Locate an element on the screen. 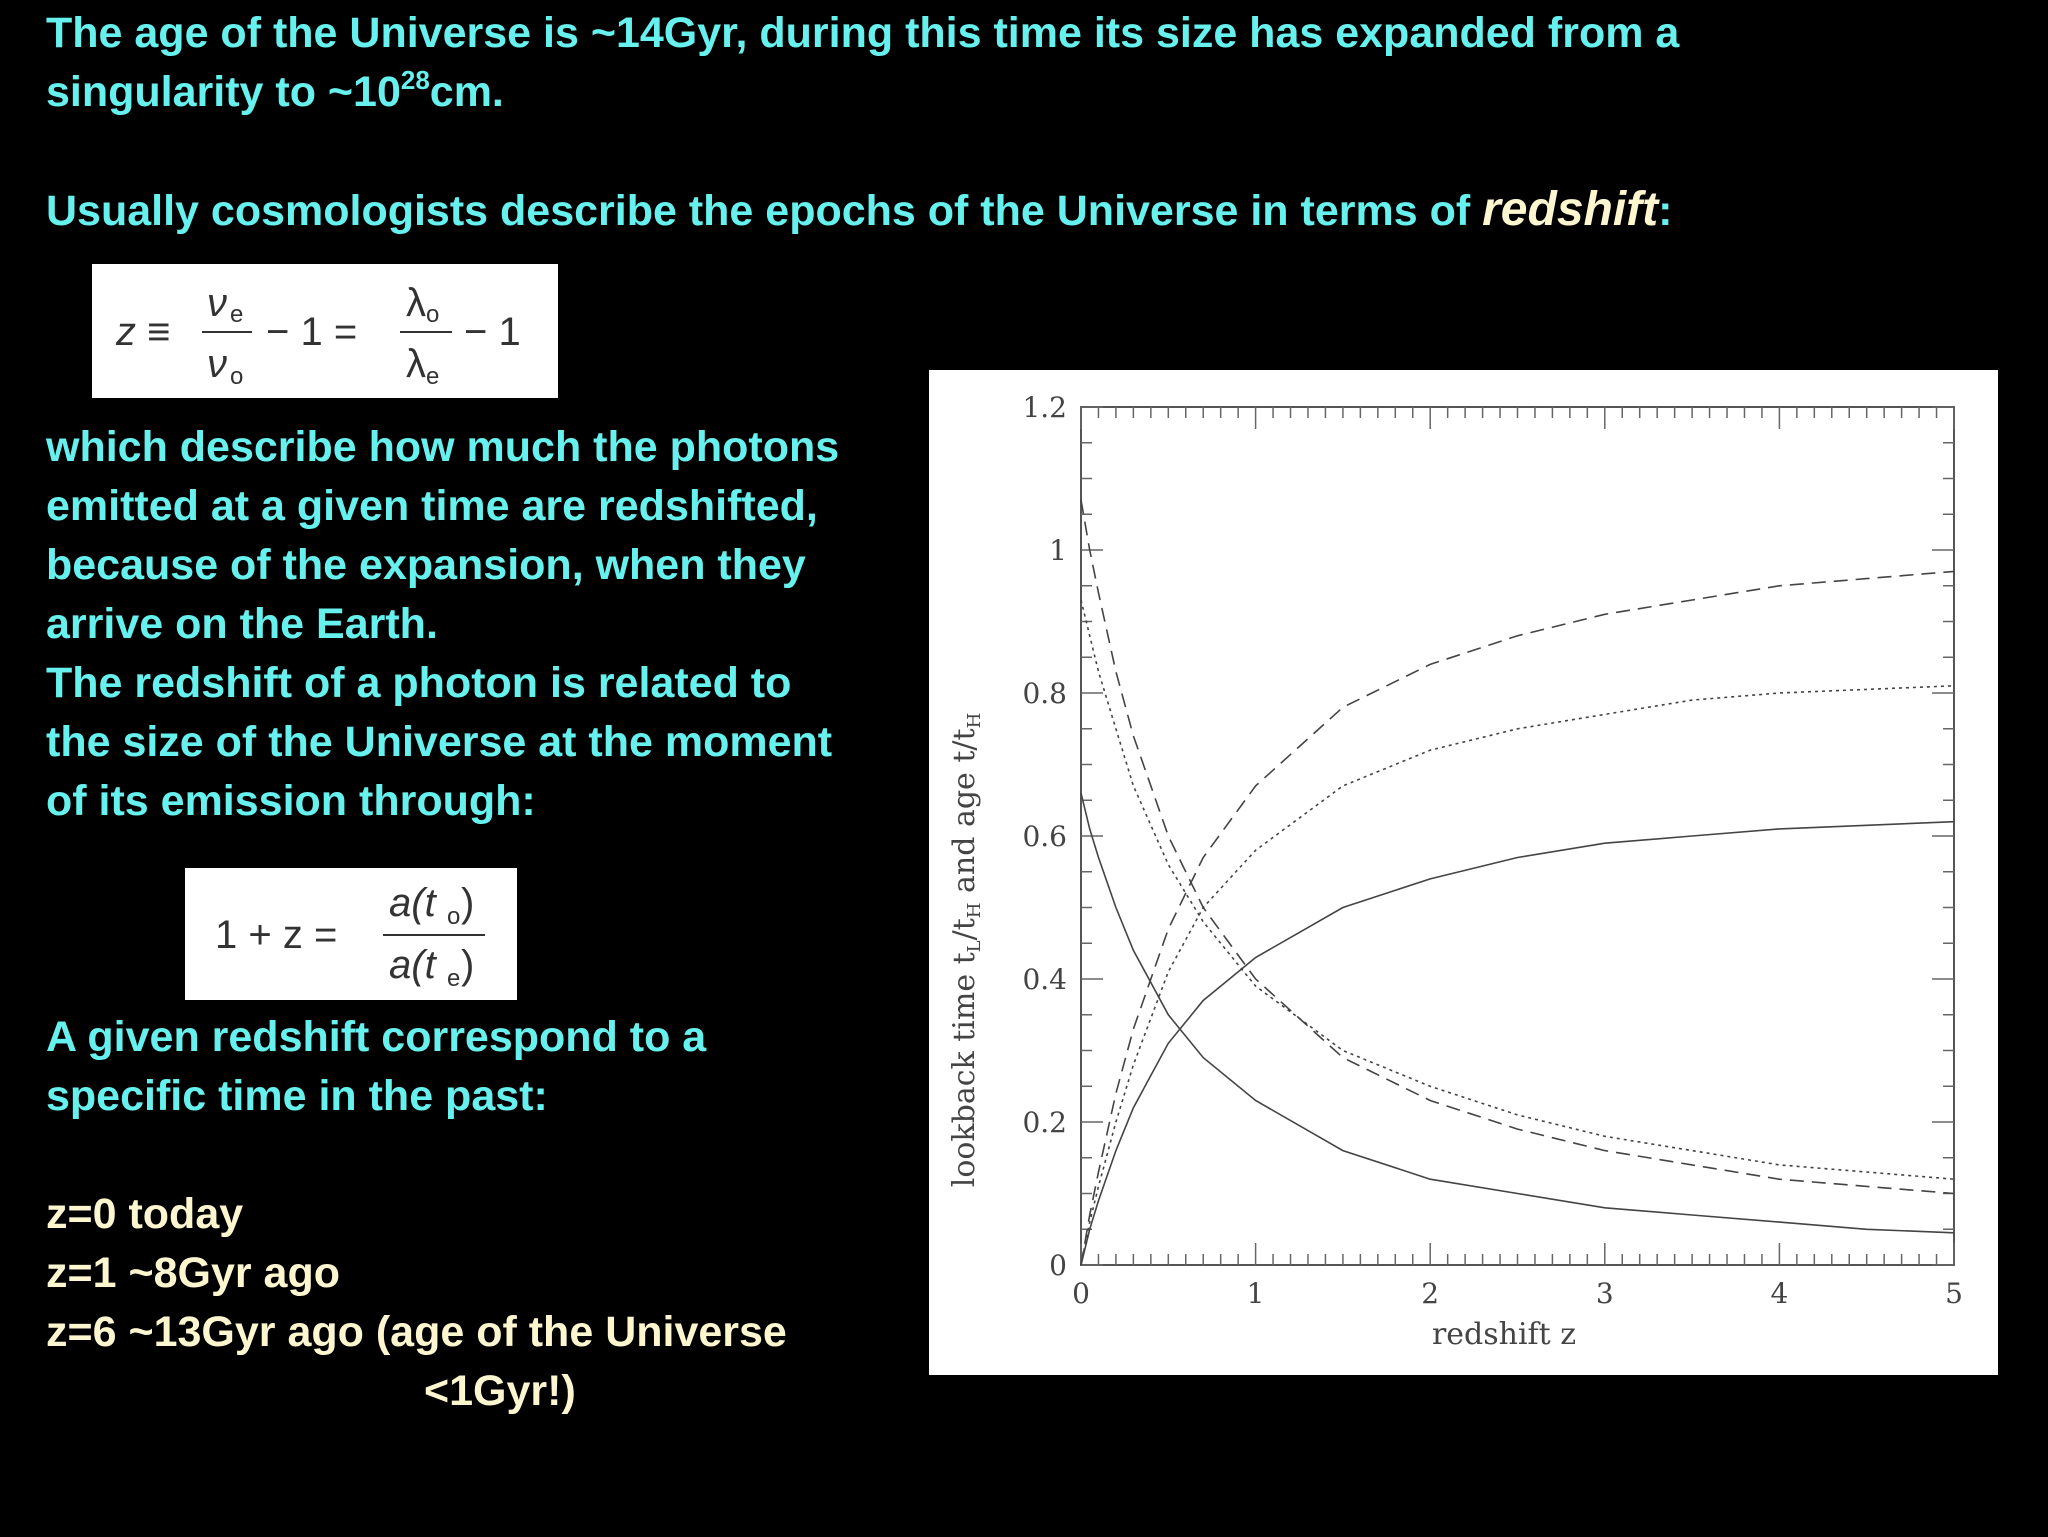 This screenshot has height=1537, width=2048. example-z6-continued: <1Gyr!) is located at coordinates (500, 1391).